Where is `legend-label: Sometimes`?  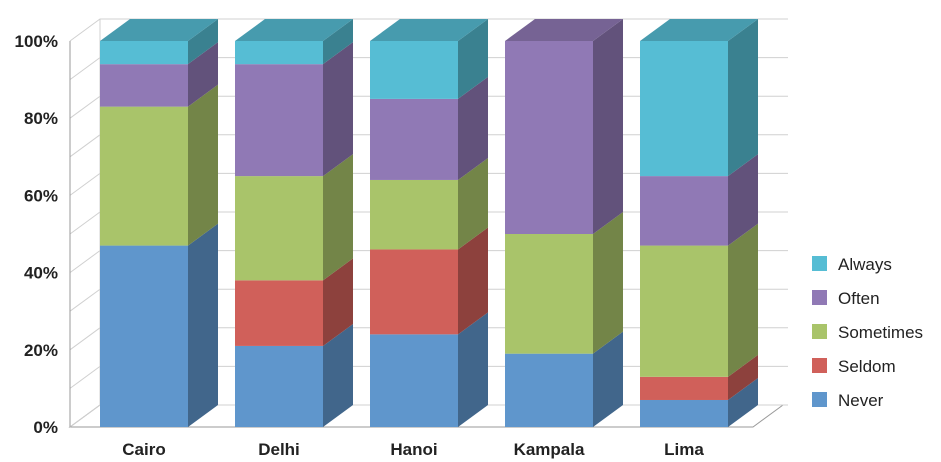 legend-label: Sometimes is located at coordinates (880, 332).